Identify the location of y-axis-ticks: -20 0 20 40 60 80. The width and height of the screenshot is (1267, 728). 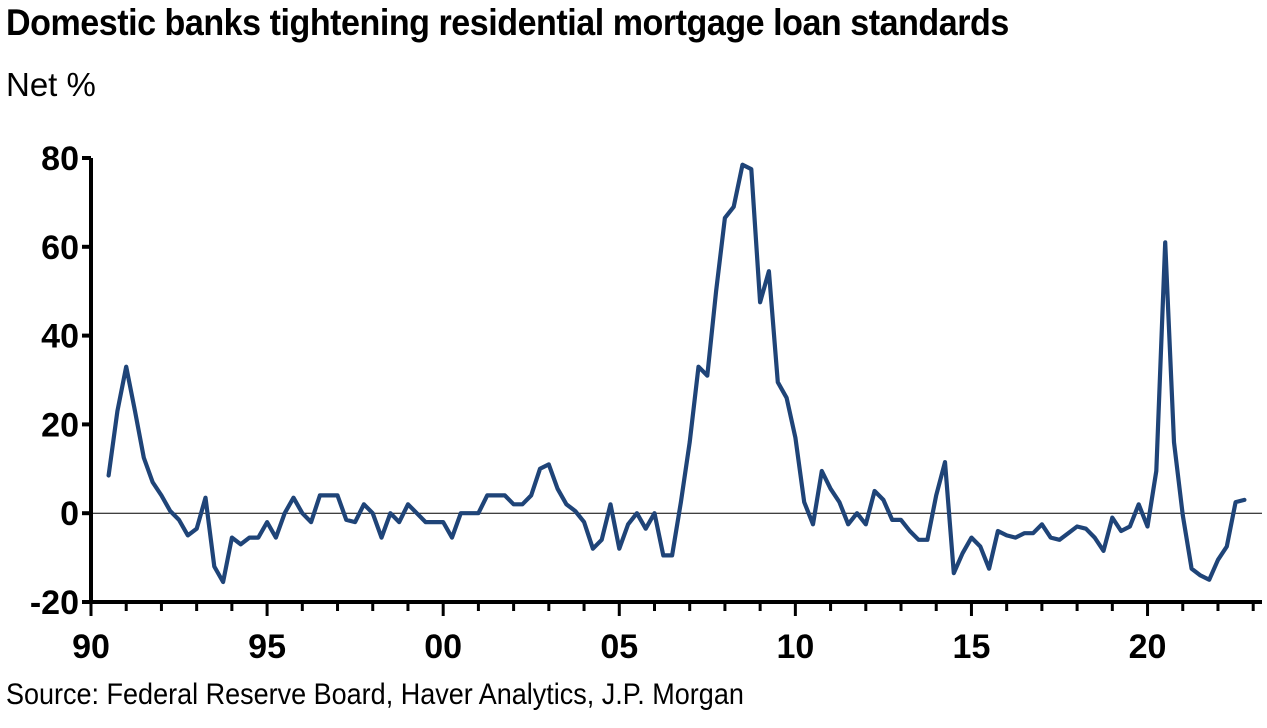
(60, 381).